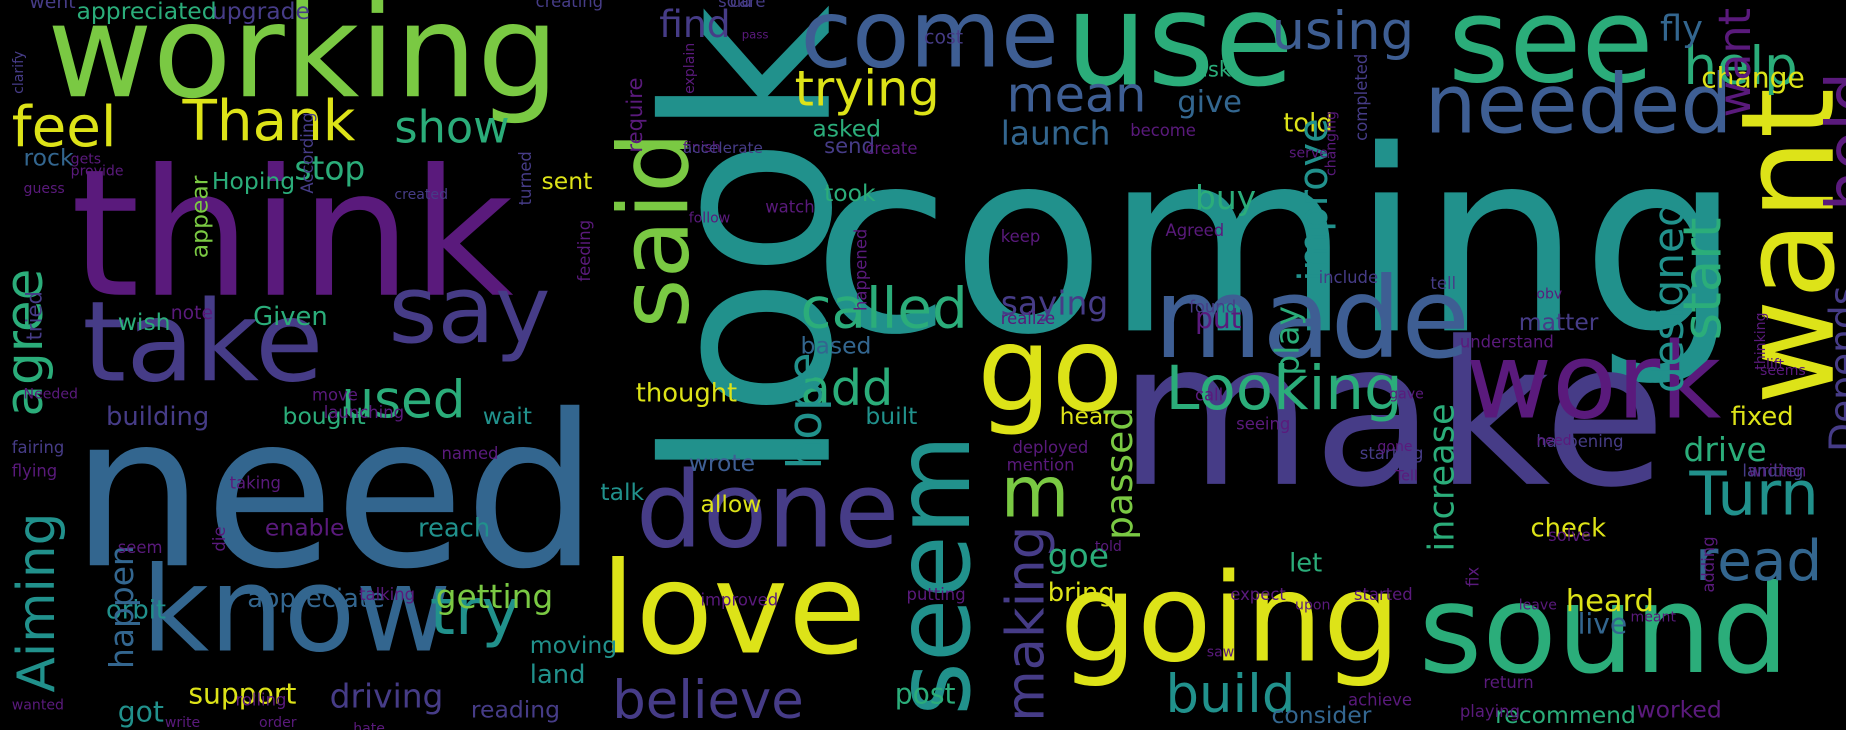 The image size is (1861, 738). Describe the element at coordinates (1035, 492) in the screenshot. I see `word-cloud-word: m` at that location.